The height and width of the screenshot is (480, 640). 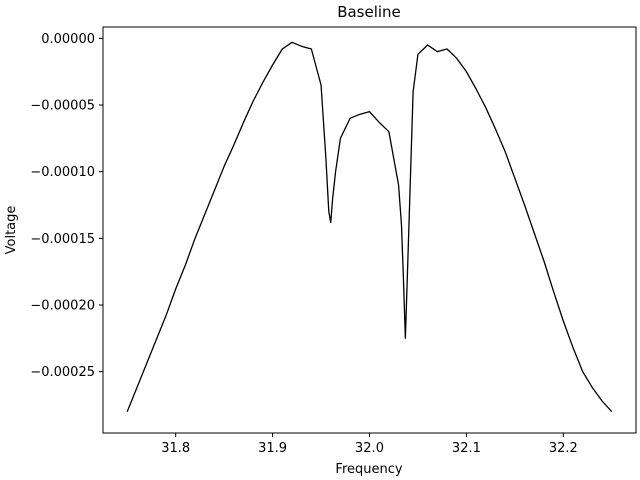 I want to click on y-tick-label: −0.00005, so click(x=62, y=106).